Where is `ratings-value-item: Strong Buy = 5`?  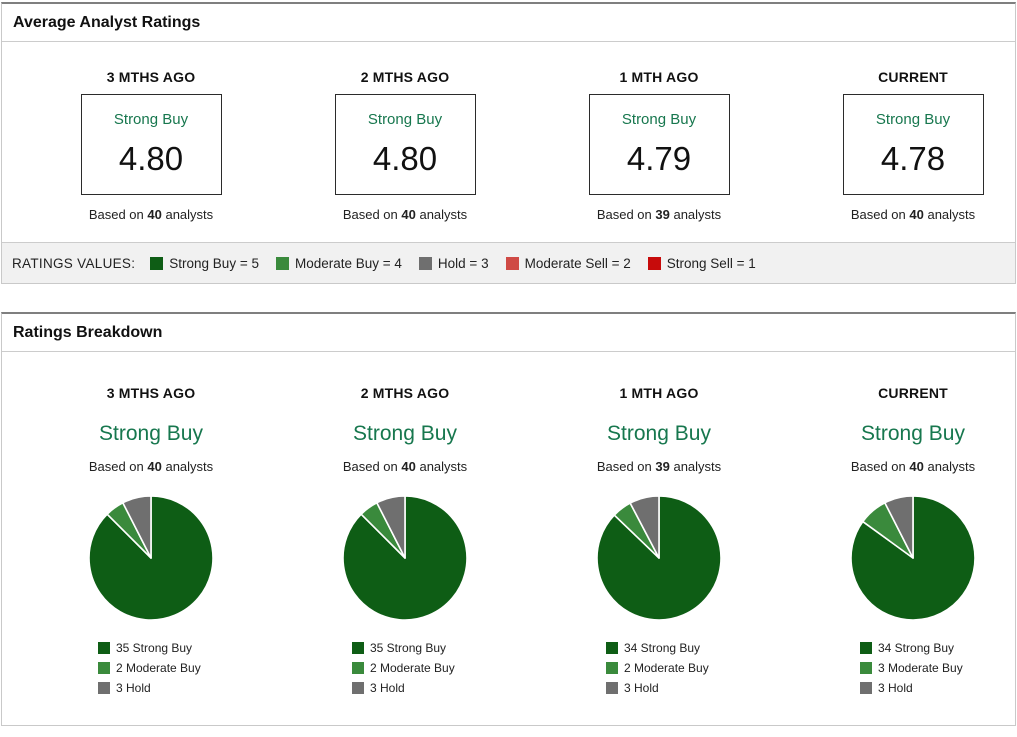
ratings-value-item: Strong Buy = 5 is located at coordinates (204, 263).